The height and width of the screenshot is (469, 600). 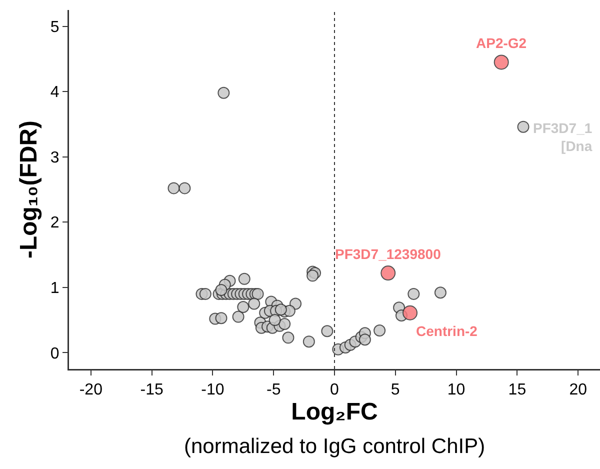 I want to click on x-tick-label: -20, so click(x=91, y=390).